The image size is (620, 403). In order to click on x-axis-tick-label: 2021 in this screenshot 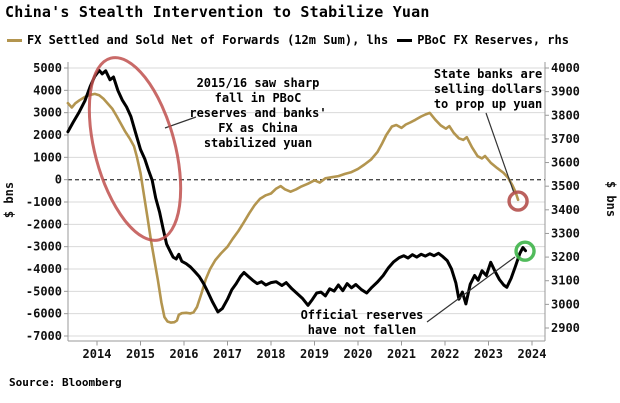, I will do `click(401, 354)`.